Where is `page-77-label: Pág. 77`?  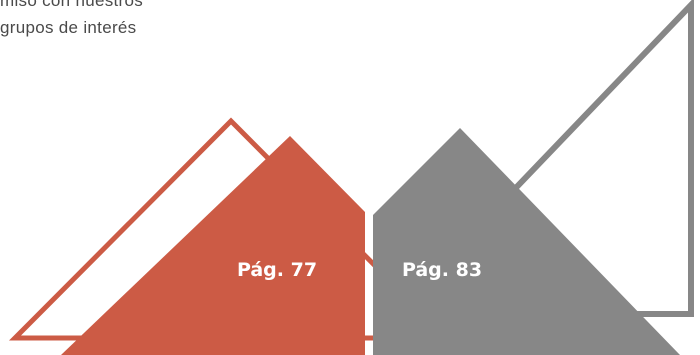
page-77-label: Pág. 77 is located at coordinates (277, 270).